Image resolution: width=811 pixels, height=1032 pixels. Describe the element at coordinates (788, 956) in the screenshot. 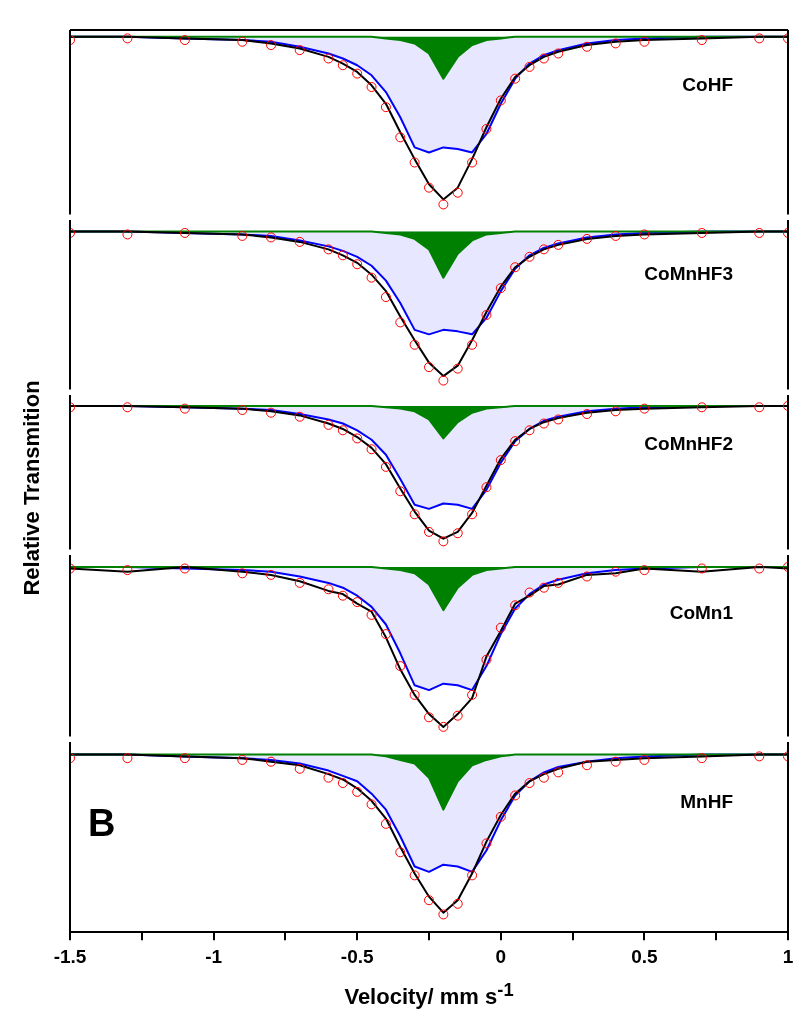

I see `x-tick-label: 1` at that location.